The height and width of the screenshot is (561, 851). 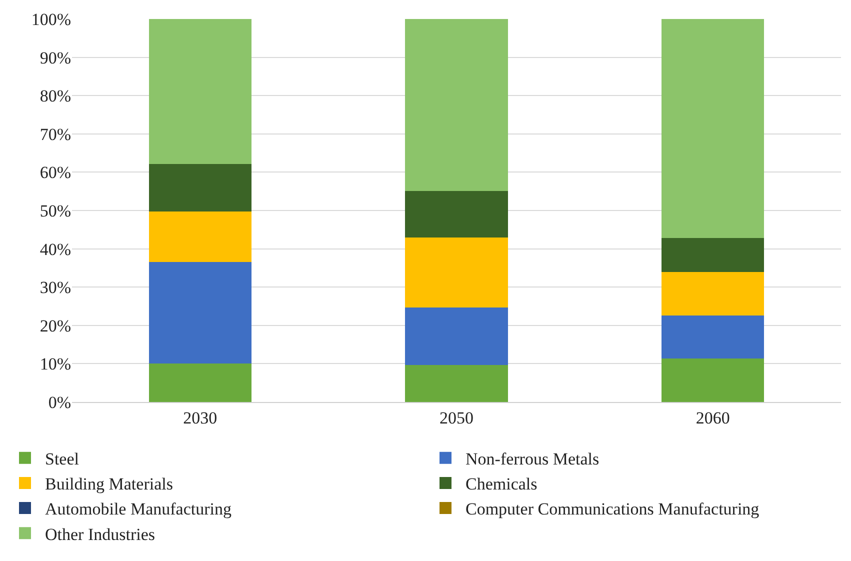 What do you see at coordinates (713, 418) in the screenshot?
I see `x-tick-label: 2060` at bounding box center [713, 418].